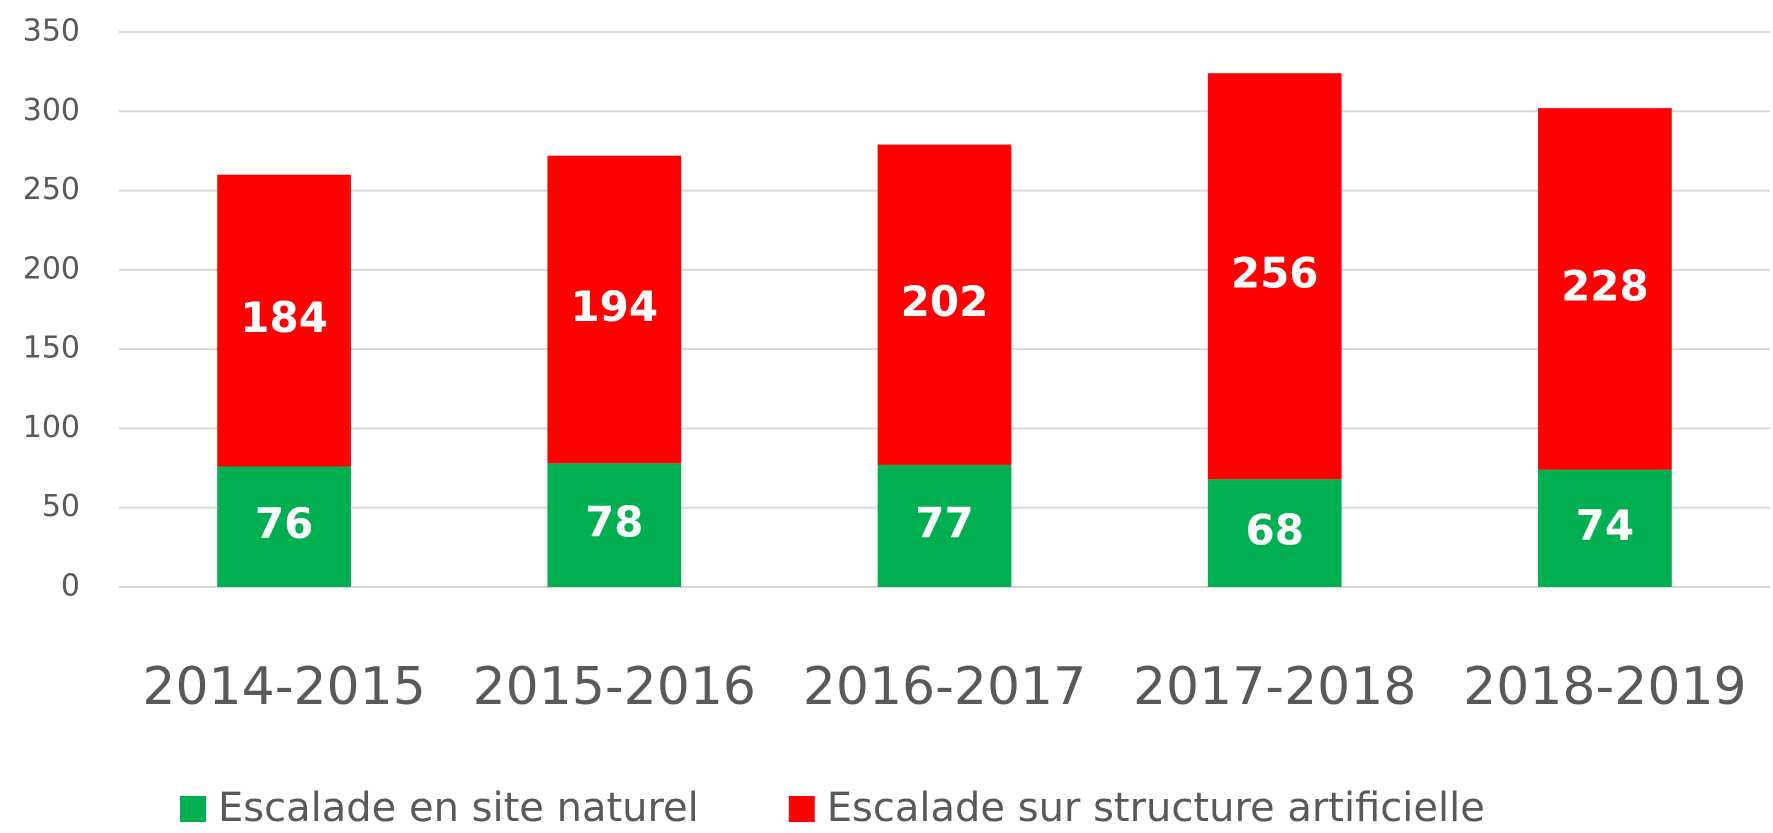  What do you see at coordinates (51, 31) in the screenshot?
I see `y-tick-label: 350` at bounding box center [51, 31].